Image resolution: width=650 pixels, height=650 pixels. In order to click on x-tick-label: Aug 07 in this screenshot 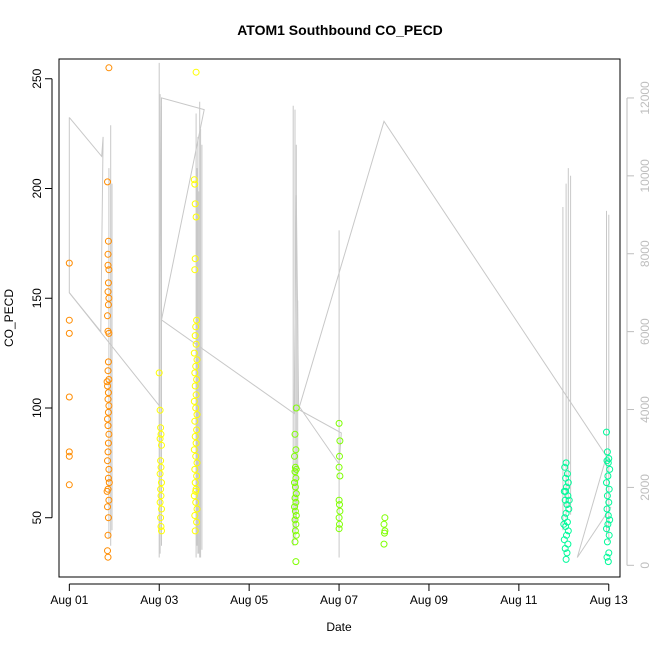, I will do `click(339, 600)`.